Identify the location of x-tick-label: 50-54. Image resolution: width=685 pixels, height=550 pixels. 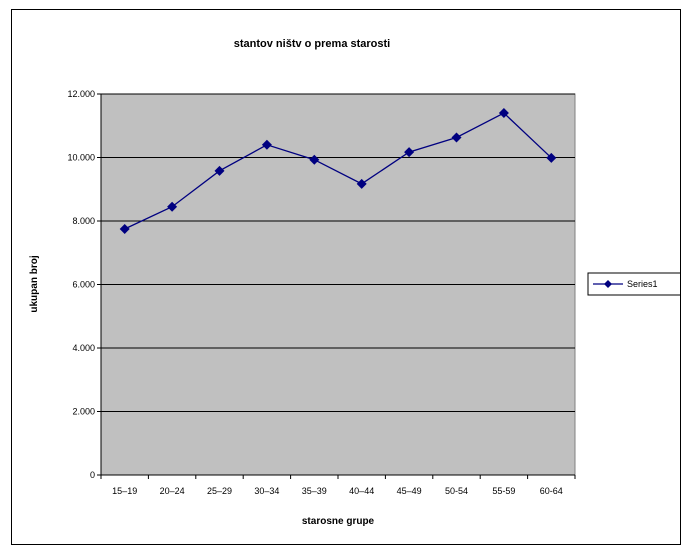
(456, 491).